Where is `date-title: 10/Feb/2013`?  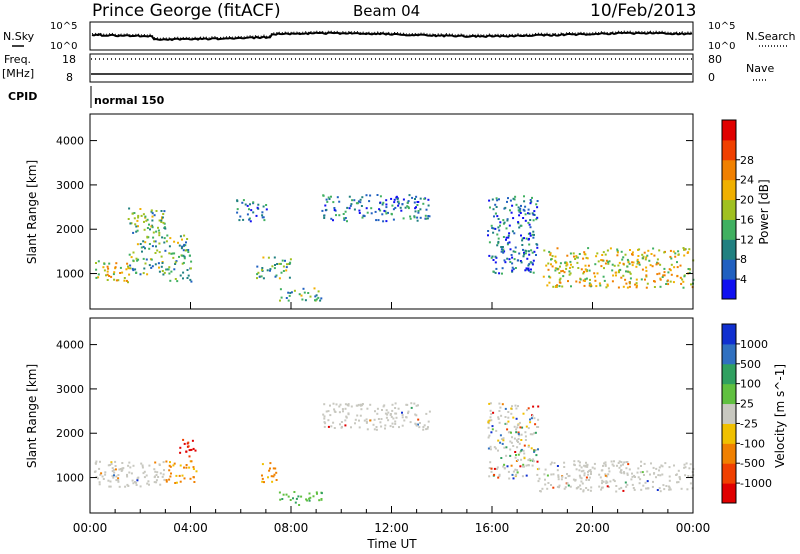 date-title: 10/Feb/2013 is located at coordinates (643, 11).